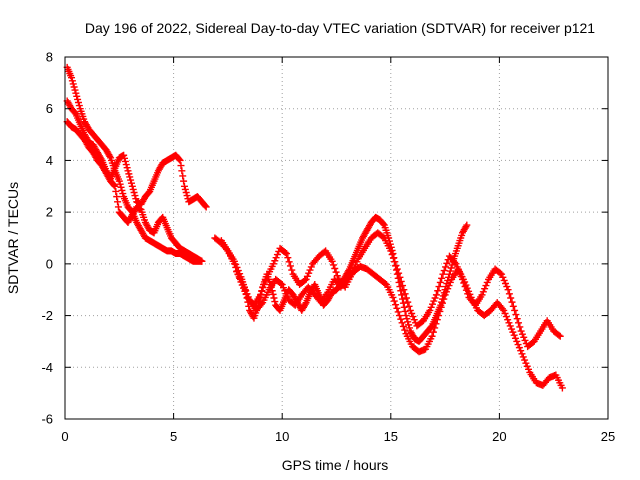 The image size is (640, 480). I want to click on y-tick-label: -6, so click(47, 419).